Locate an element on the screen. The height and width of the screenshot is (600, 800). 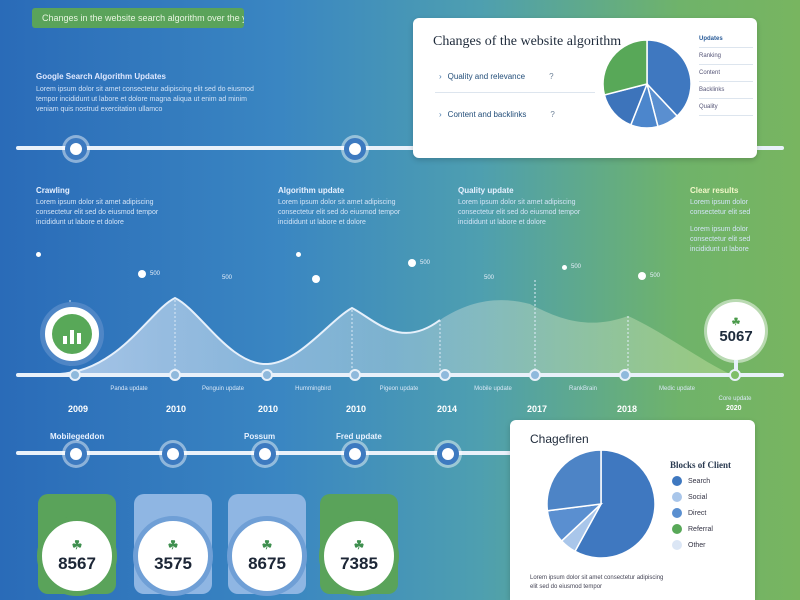
legend-item: Updates is located at coordinates (711, 39).